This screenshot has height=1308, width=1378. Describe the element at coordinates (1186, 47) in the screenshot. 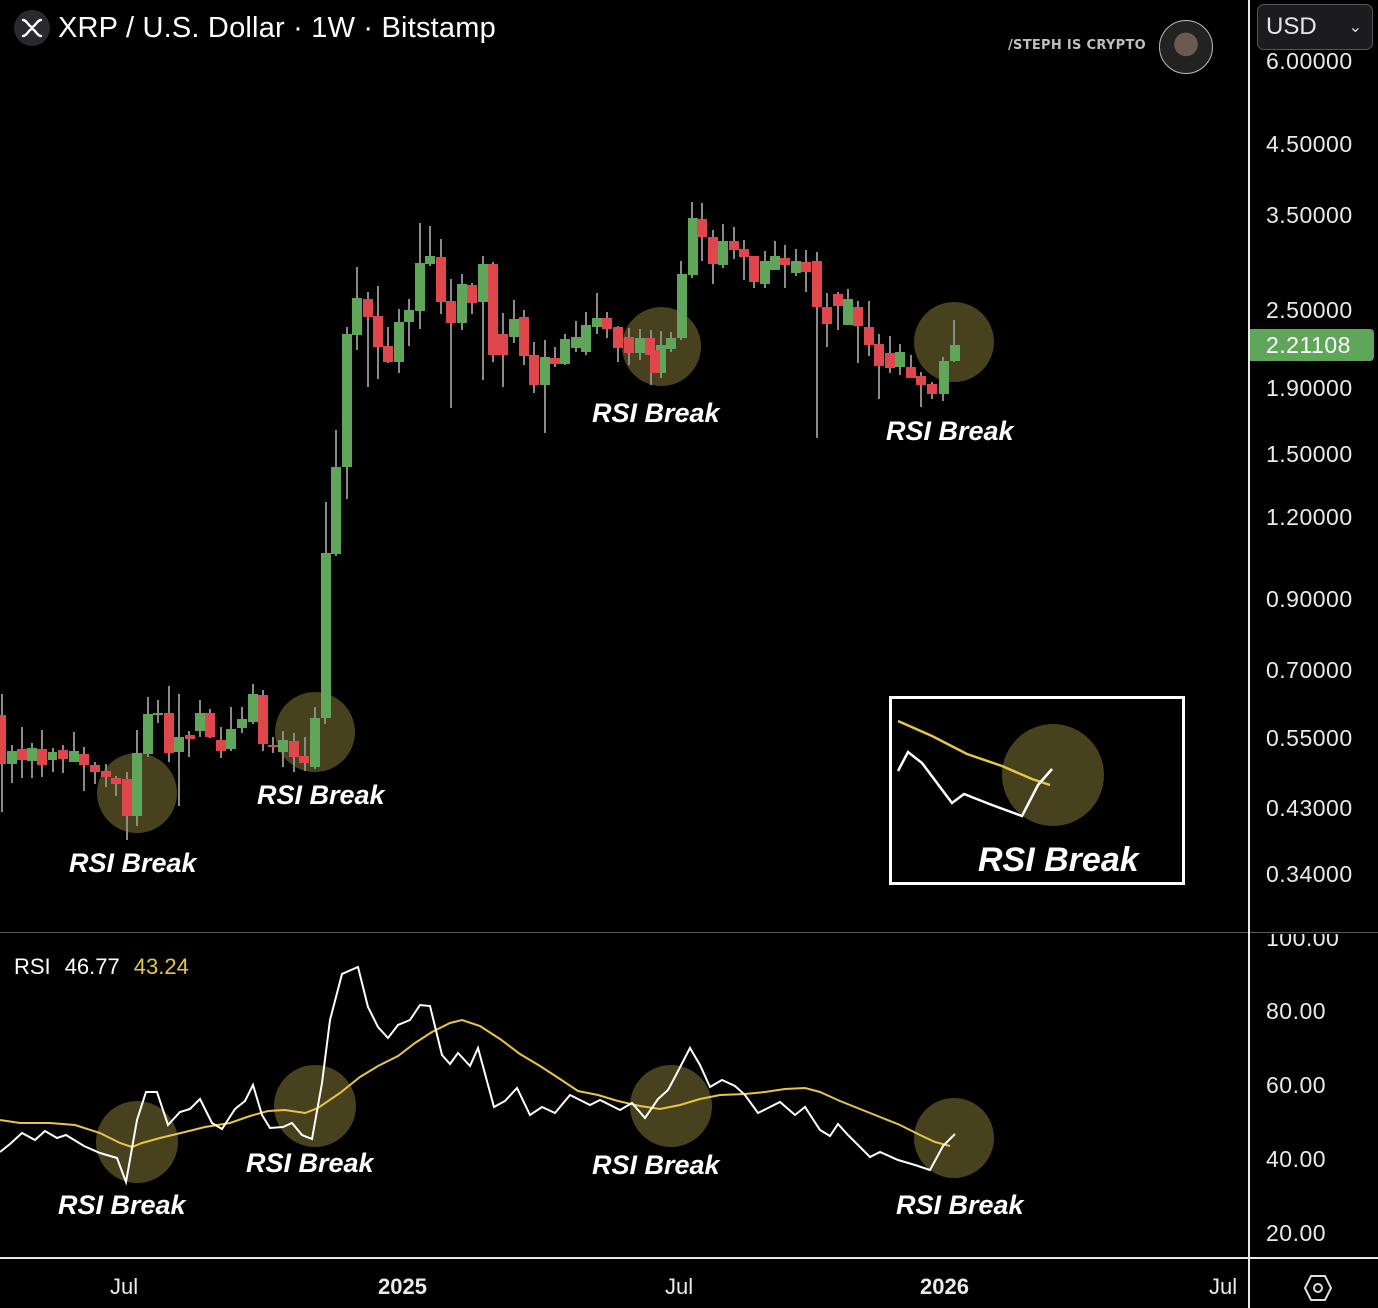

I see `avatar` at that location.